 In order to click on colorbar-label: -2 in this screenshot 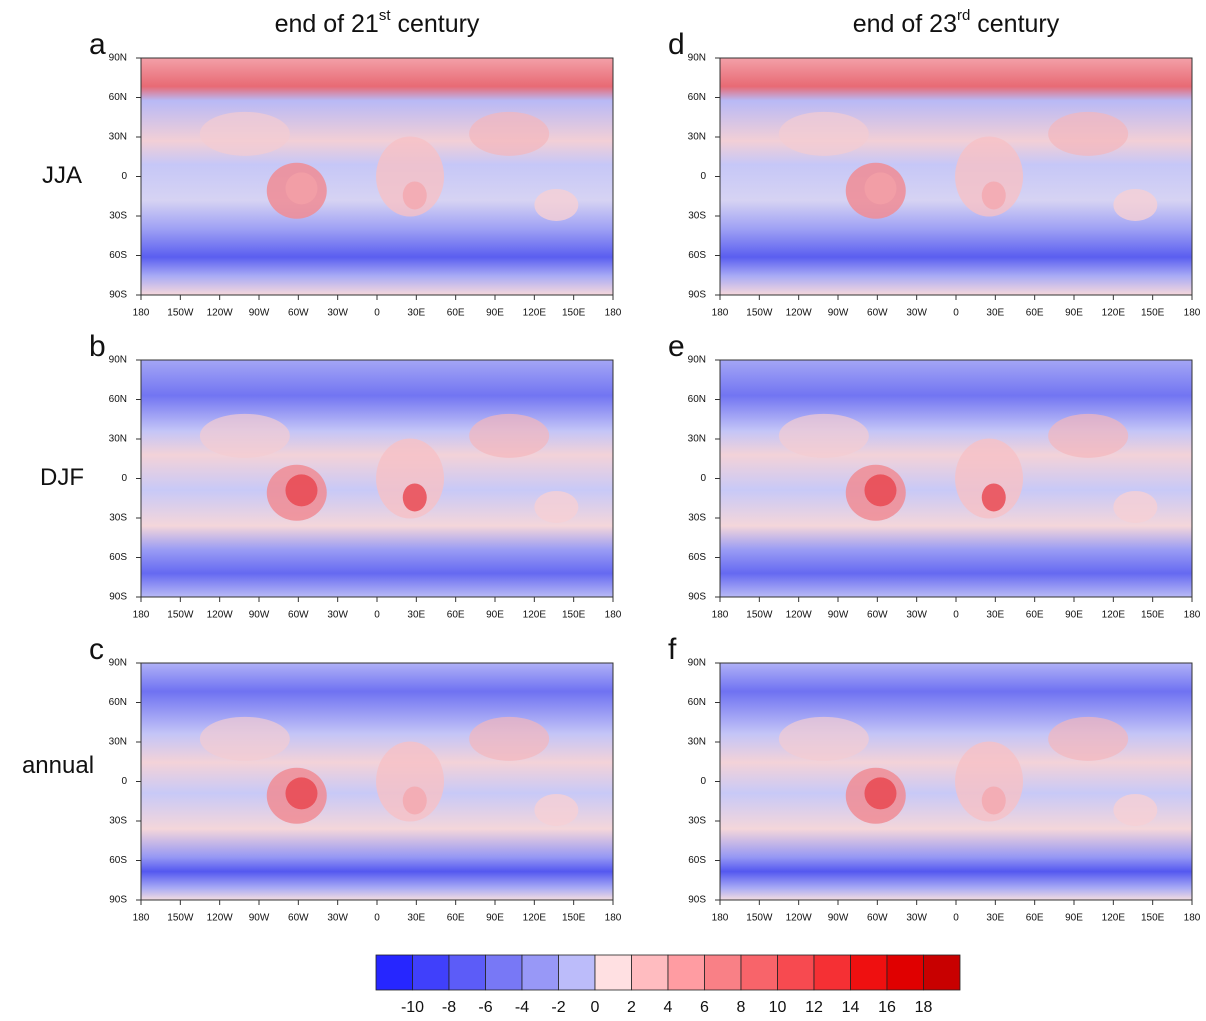, I will do `click(558, 1007)`.